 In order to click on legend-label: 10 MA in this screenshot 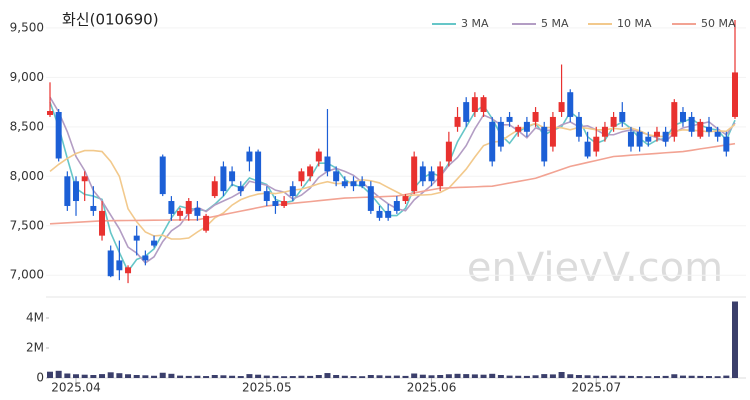, I will do `click(634, 23)`.